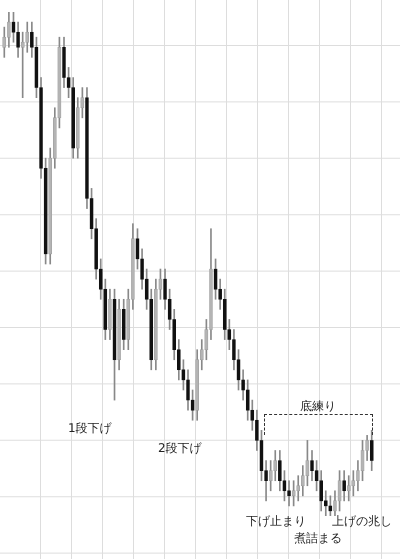 This screenshot has width=400, height=559. Describe the element at coordinates (180, 448) in the screenshot. I see `annotation: 2段下げ` at that location.